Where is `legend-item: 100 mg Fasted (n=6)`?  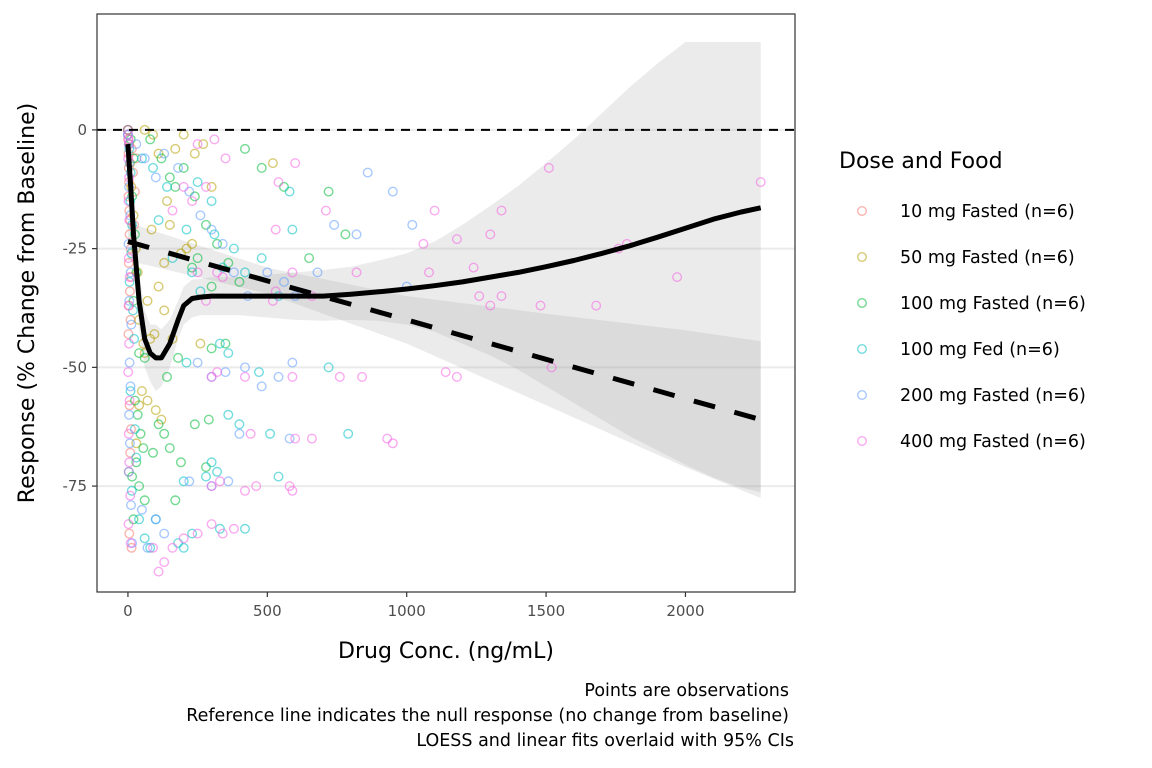 legend-item: 100 mg Fasted (n=6) is located at coordinates (971, 304).